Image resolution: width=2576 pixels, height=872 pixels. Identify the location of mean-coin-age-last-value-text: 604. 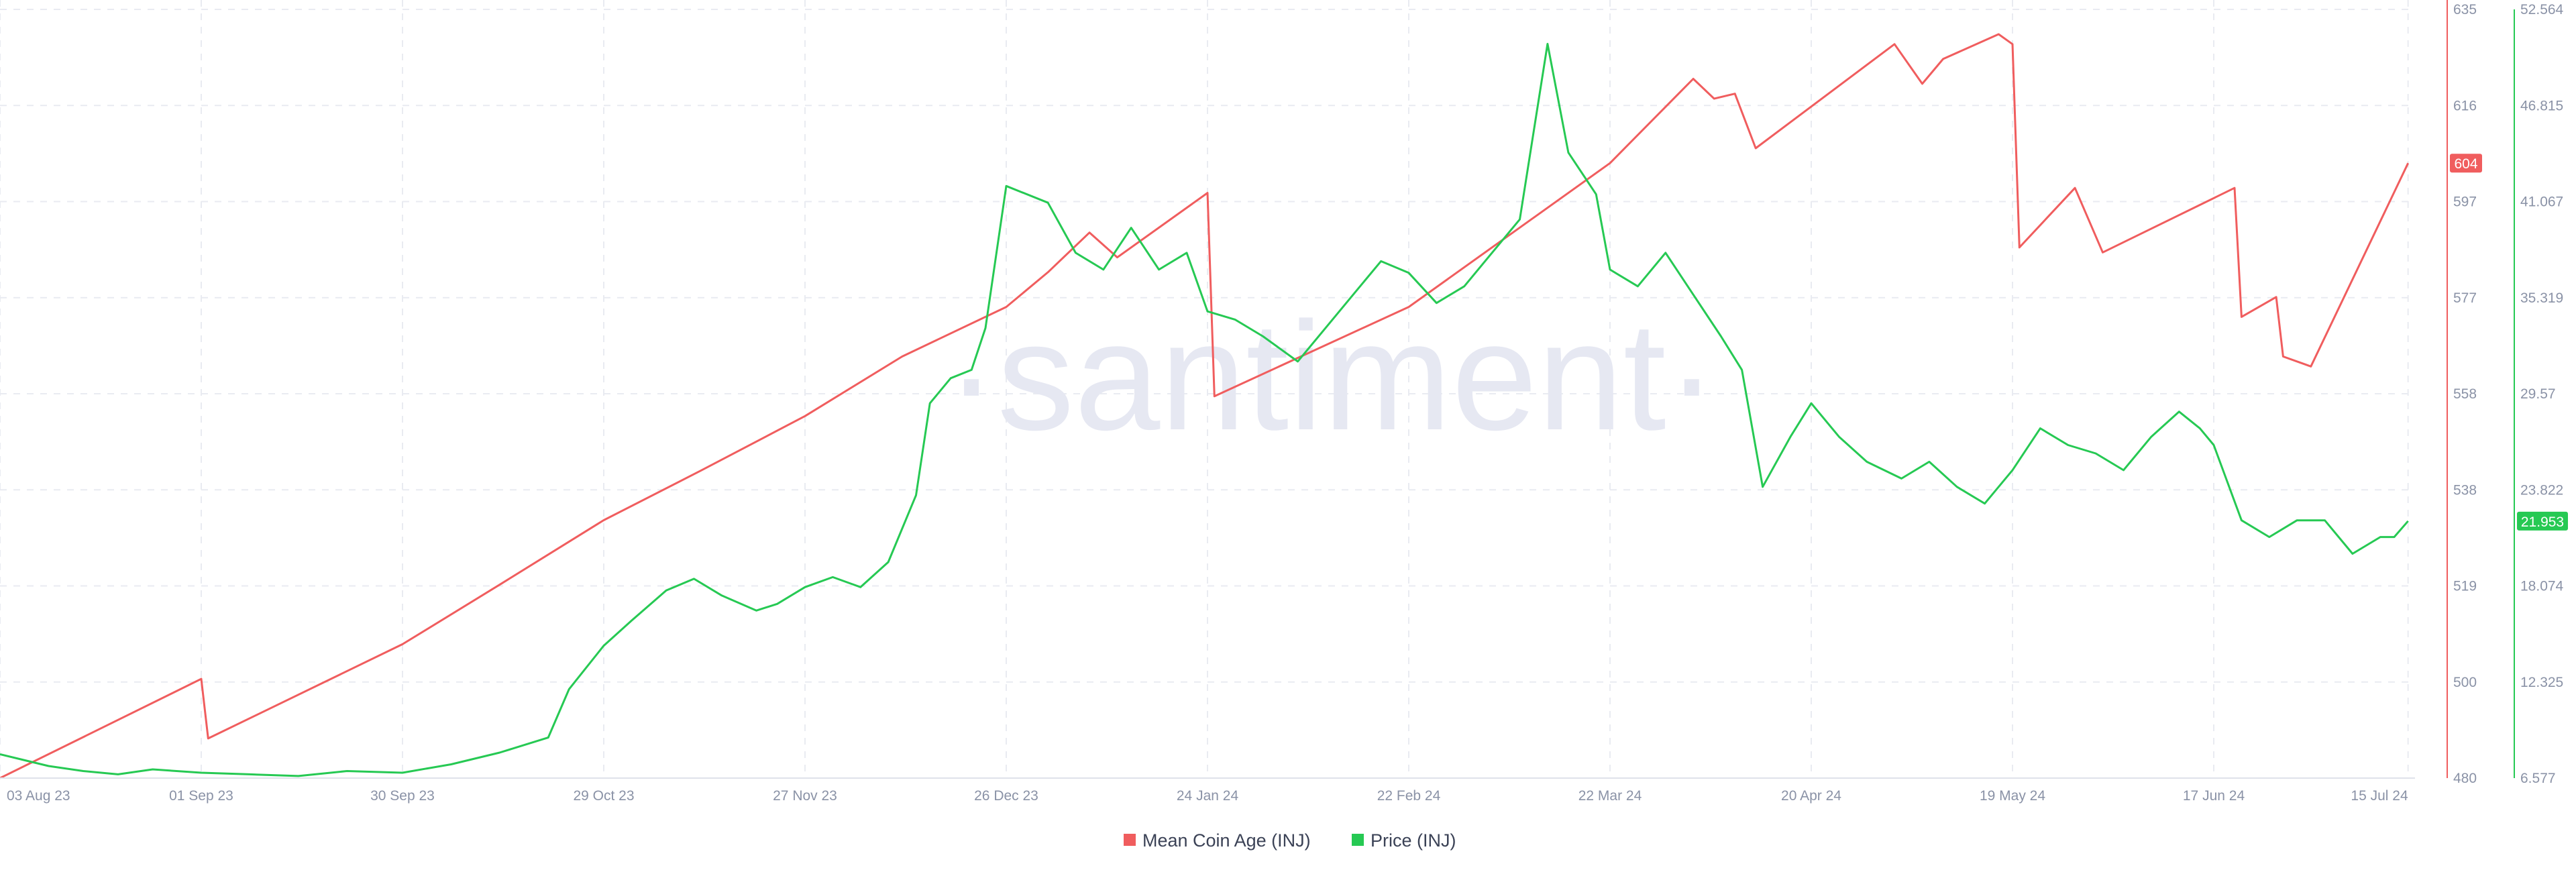
(2465, 164).